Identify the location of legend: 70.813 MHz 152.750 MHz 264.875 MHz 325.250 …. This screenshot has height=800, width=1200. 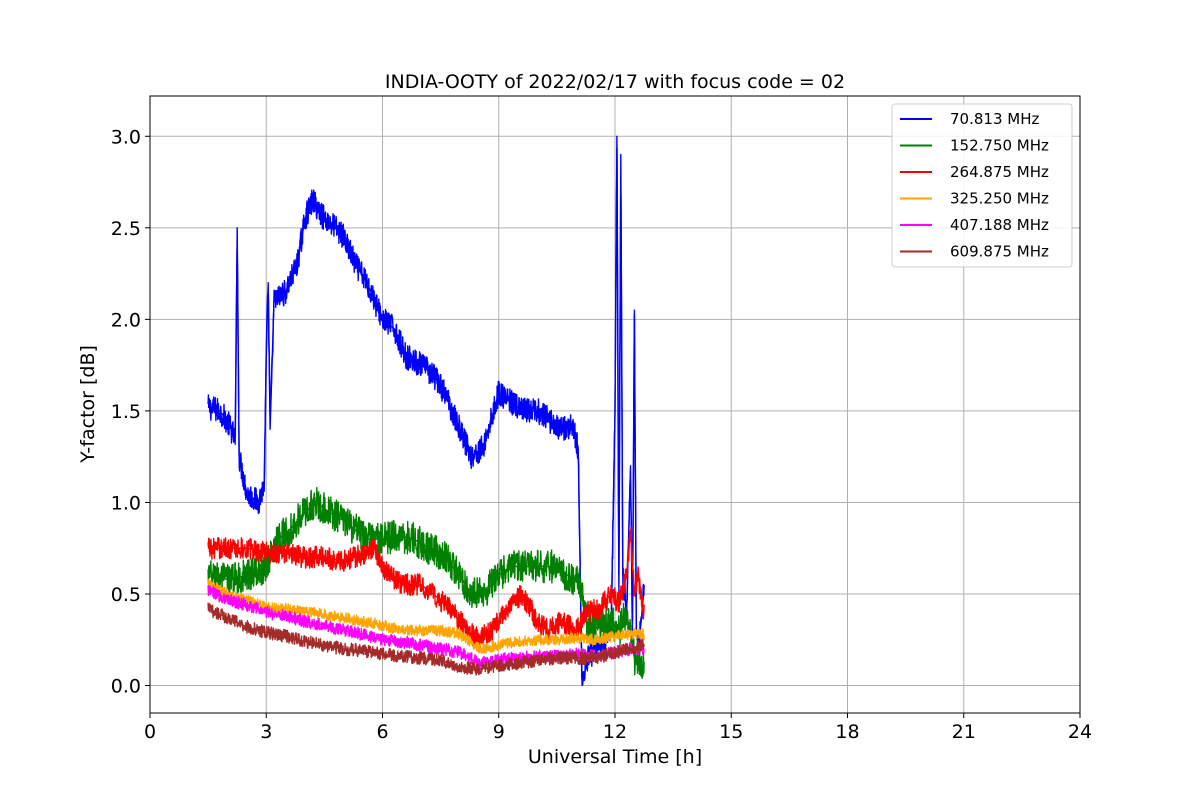
(982, 185).